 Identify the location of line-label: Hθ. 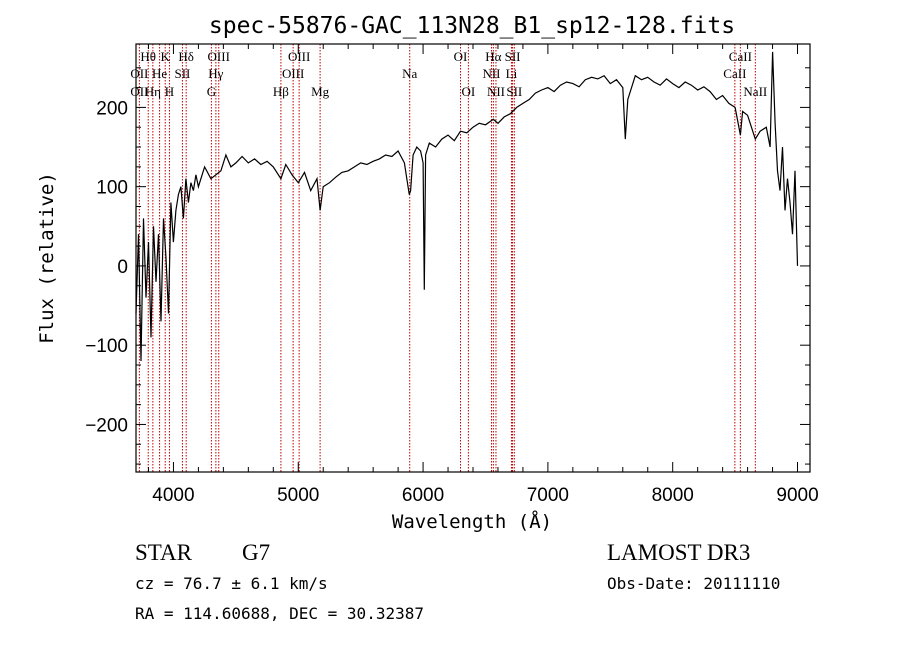
(148, 56).